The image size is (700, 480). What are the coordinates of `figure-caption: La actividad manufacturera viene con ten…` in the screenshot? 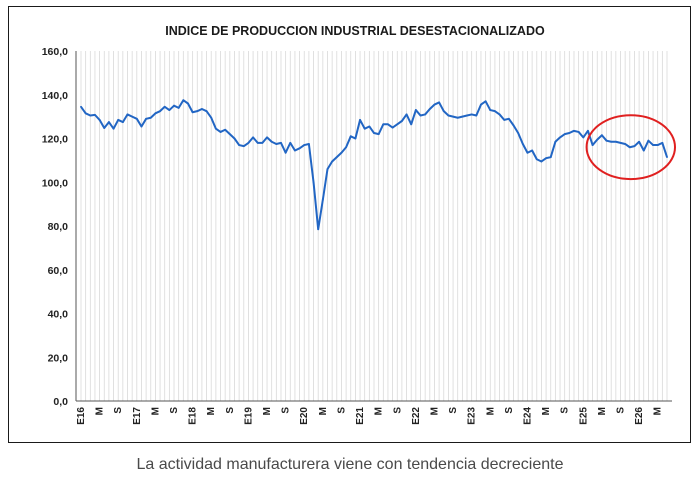 It's located at (350, 464).